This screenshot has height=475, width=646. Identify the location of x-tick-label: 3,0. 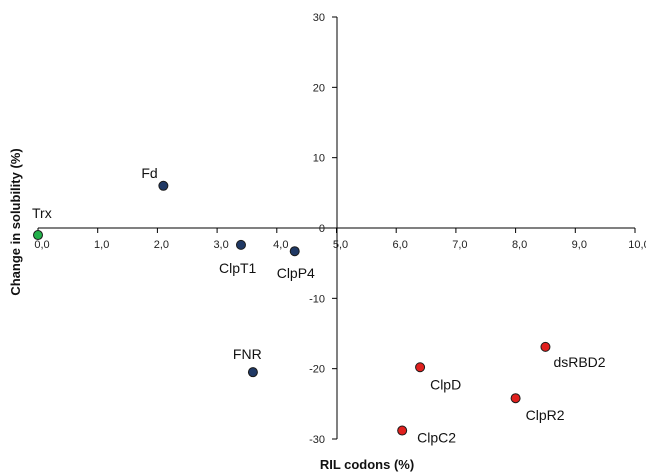
(220, 245).